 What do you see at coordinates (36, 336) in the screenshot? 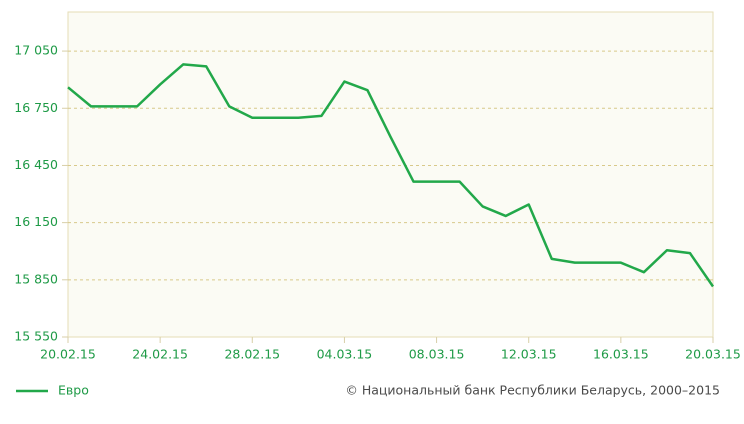
I see `y-tick-label: 15 550` at bounding box center [36, 336].